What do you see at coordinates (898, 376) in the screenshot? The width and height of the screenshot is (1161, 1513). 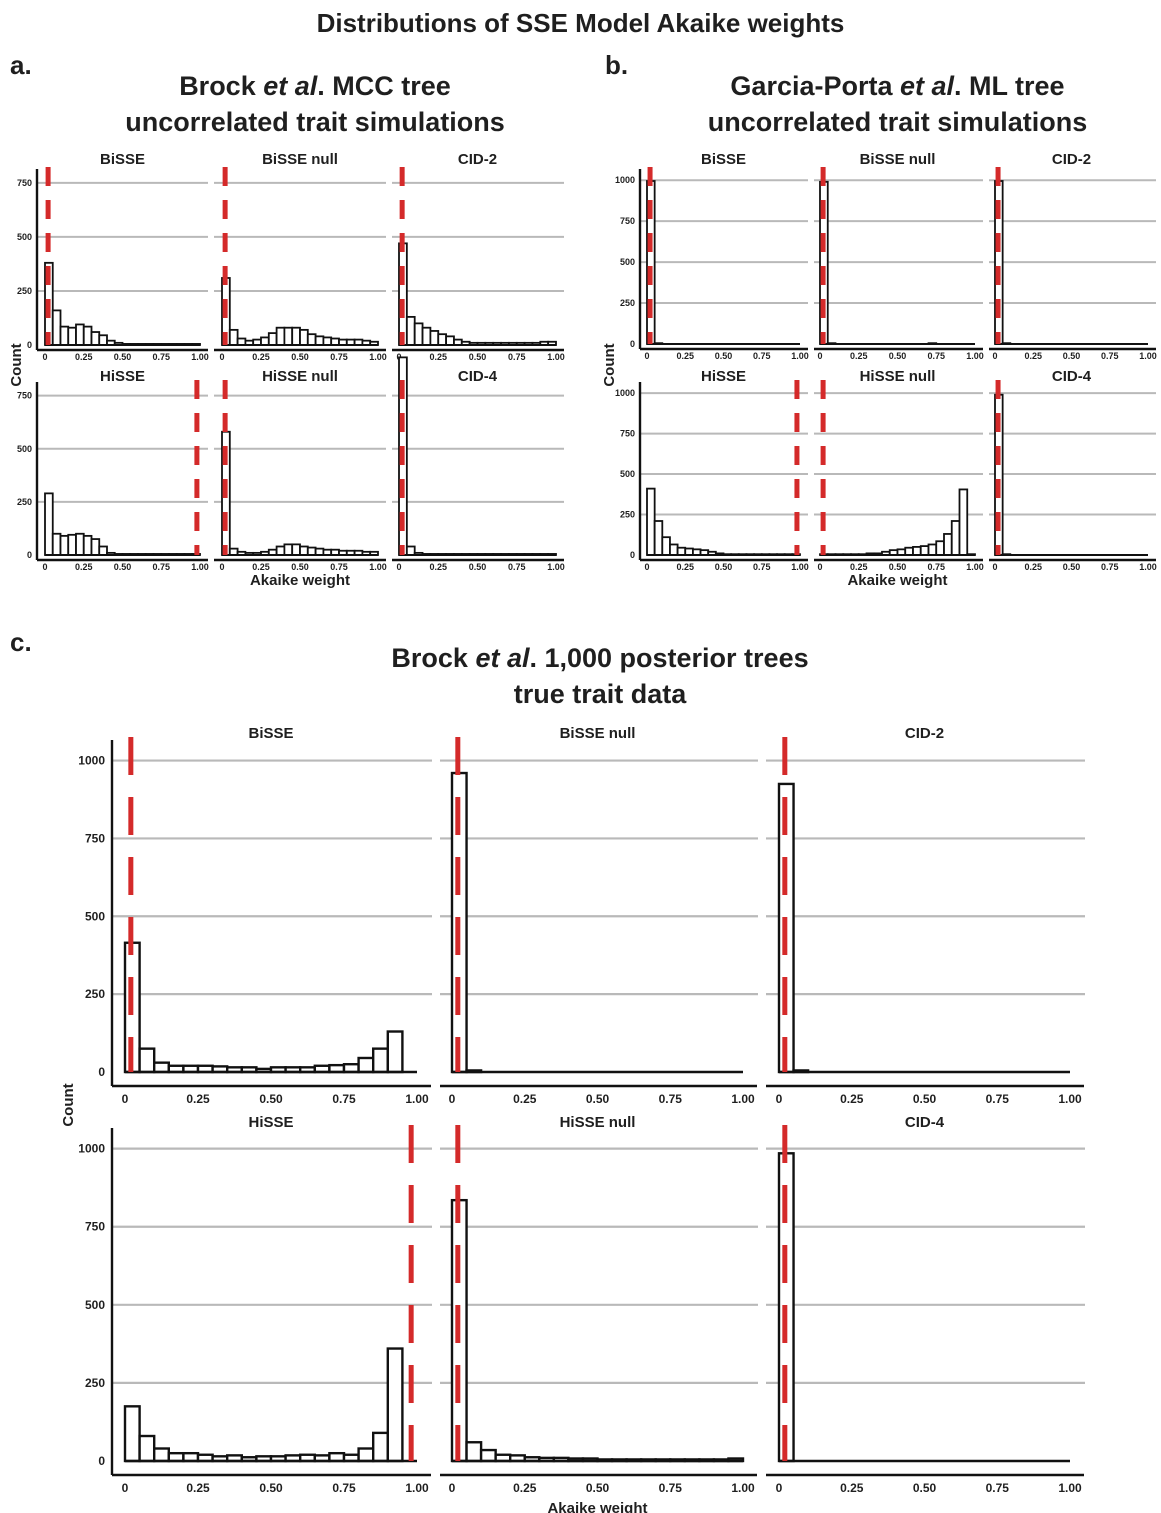 I see `facet-title: HiSSE null` at bounding box center [898, 376].